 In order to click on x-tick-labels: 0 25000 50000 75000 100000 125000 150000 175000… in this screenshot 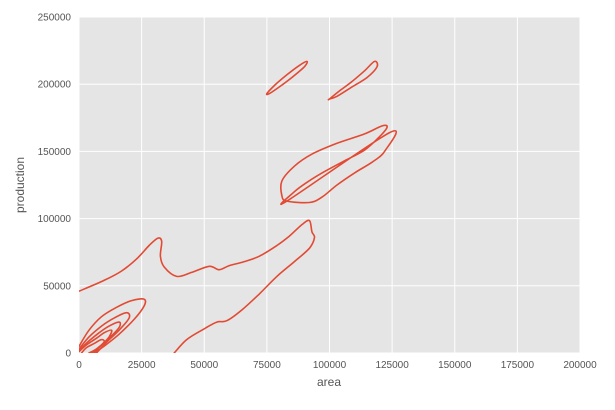, I will do `click(336, 365)`.